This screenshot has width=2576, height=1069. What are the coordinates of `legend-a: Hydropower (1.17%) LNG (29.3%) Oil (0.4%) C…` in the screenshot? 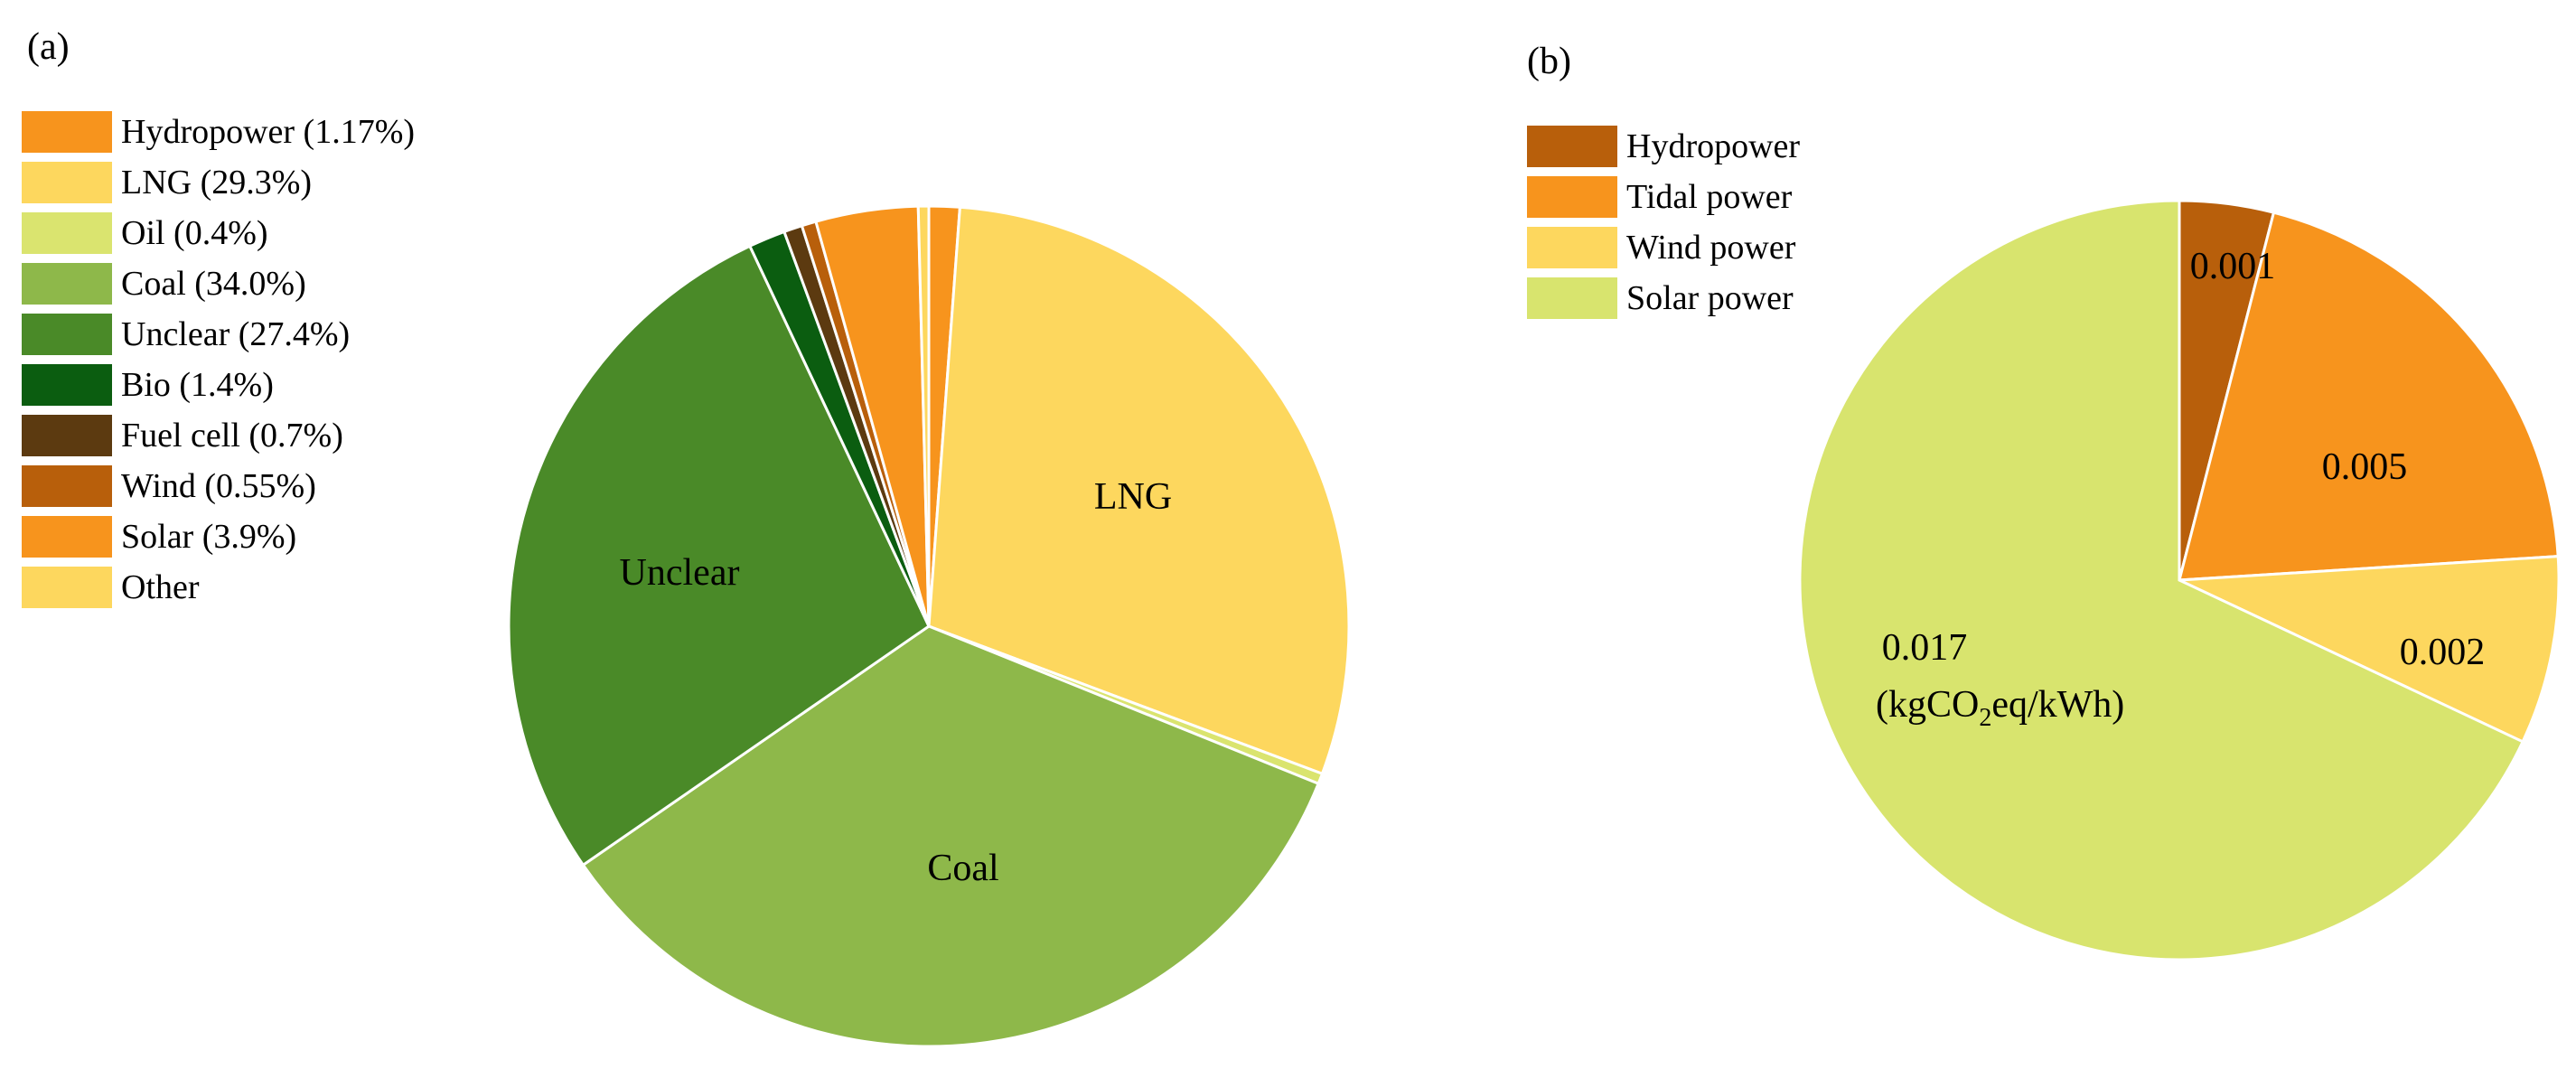 It's located at (218, 360).